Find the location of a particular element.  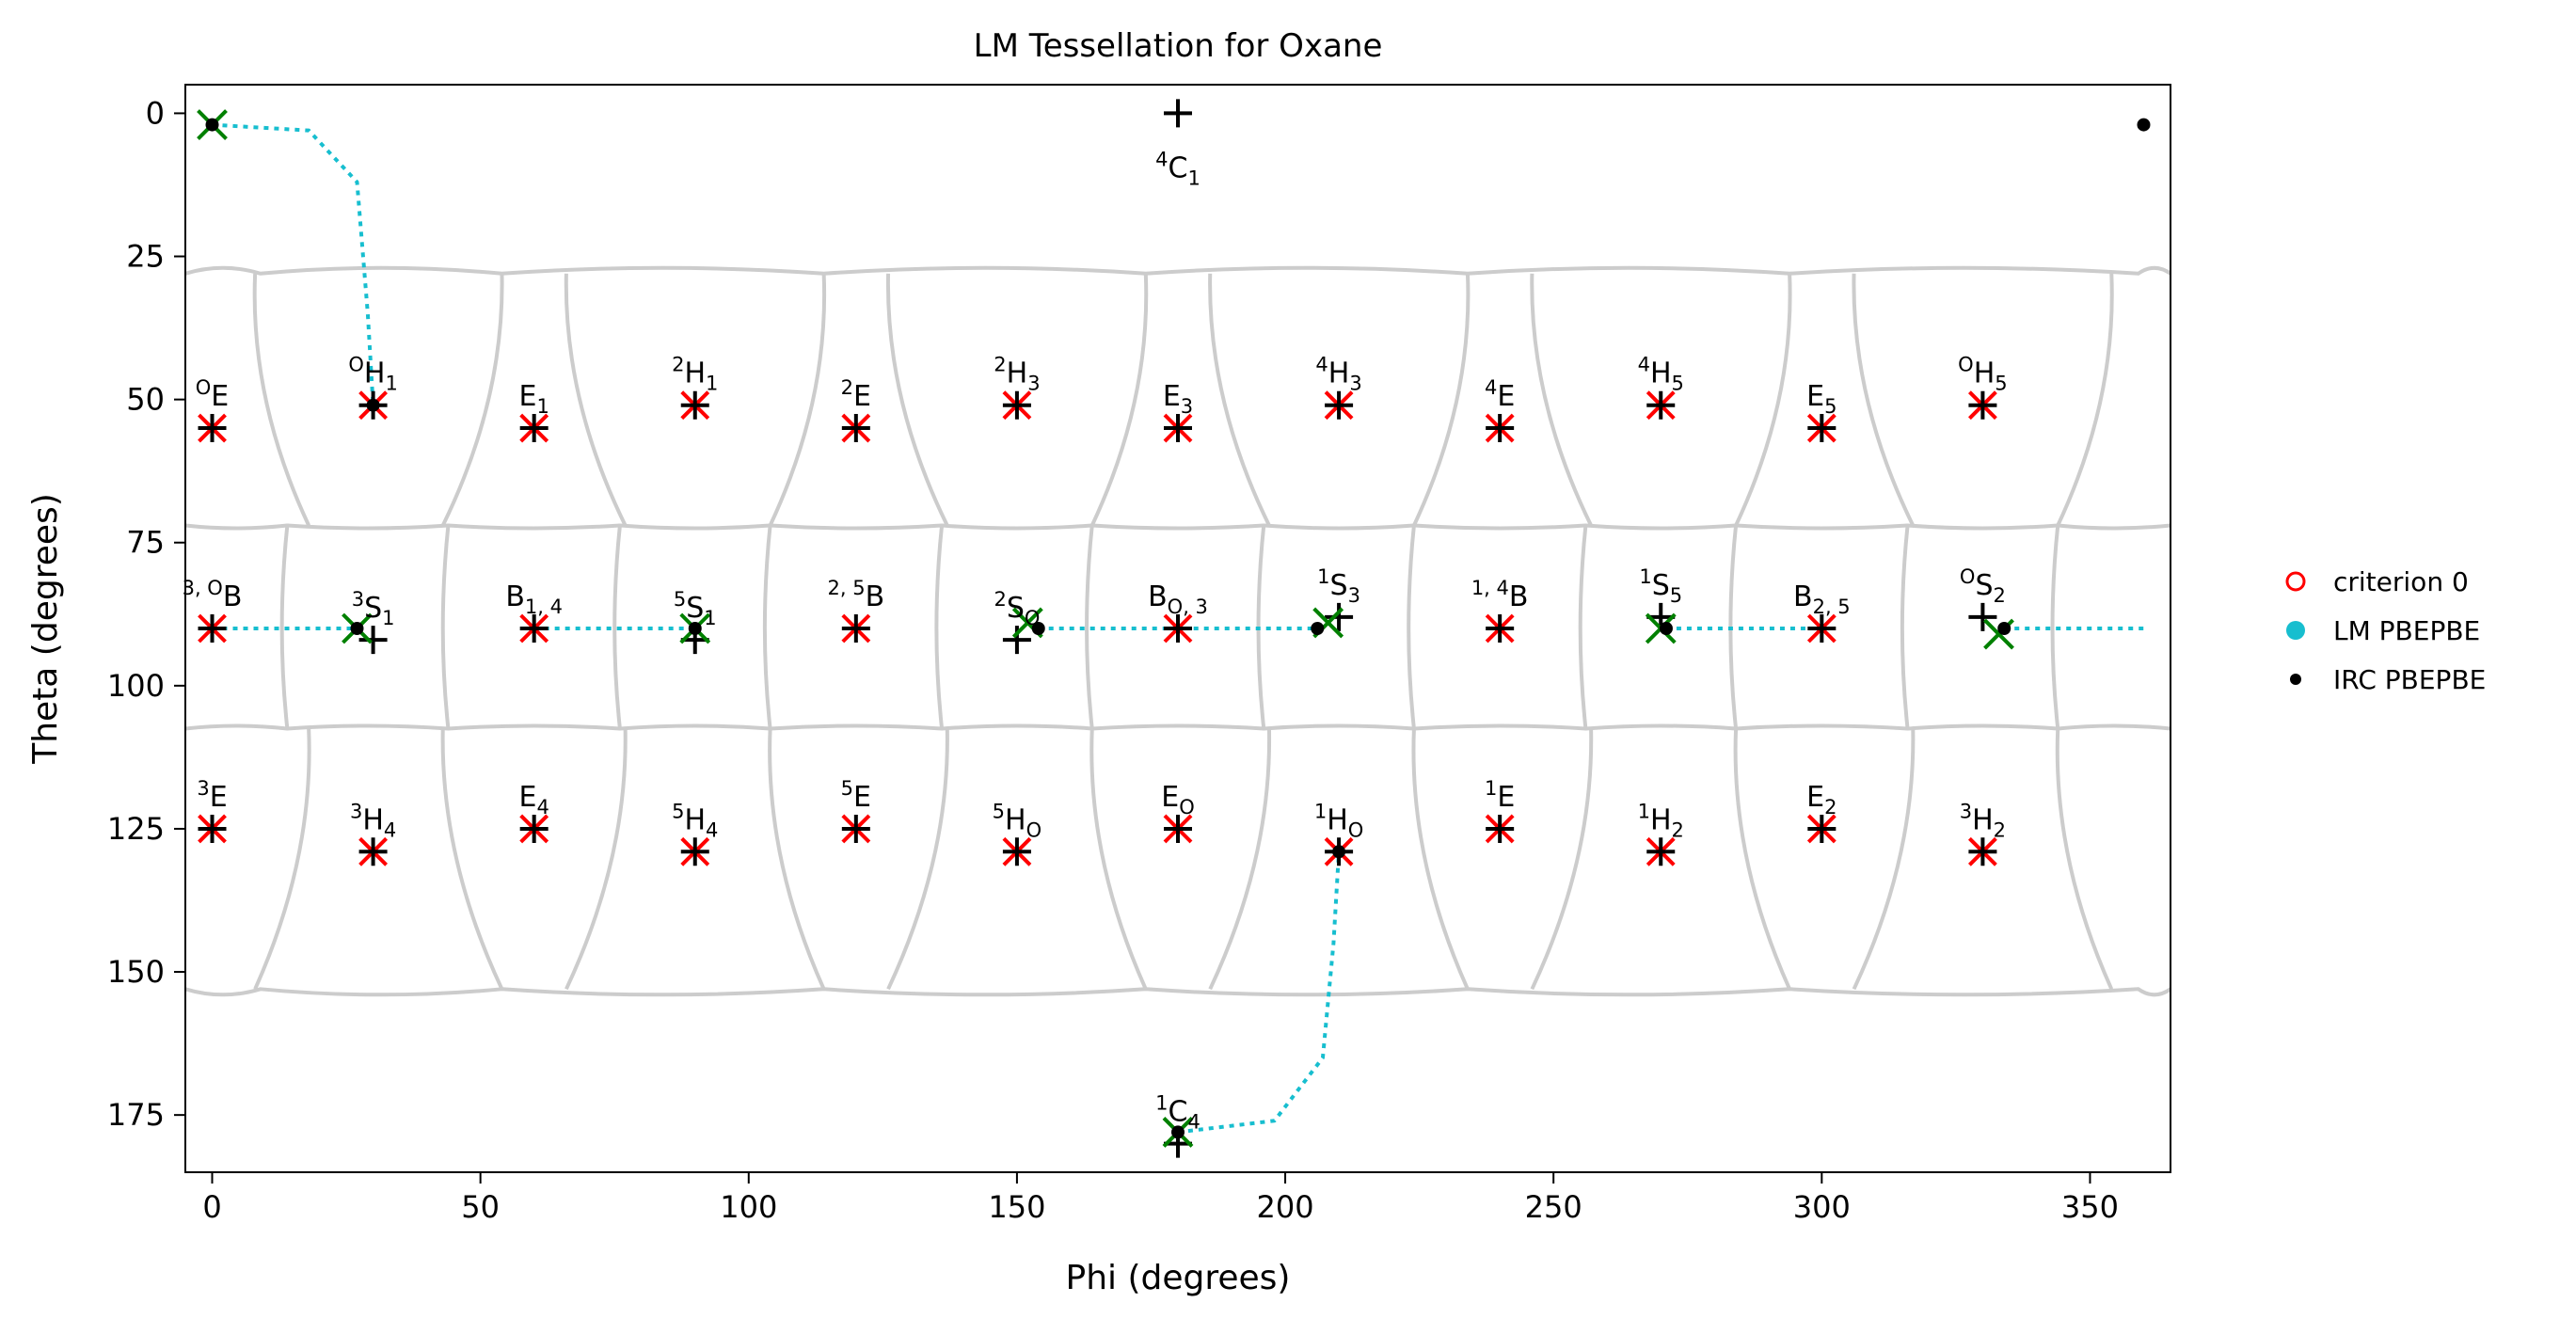

y-axis-label: Theta (degrees) is located at coordinates (45, 629).